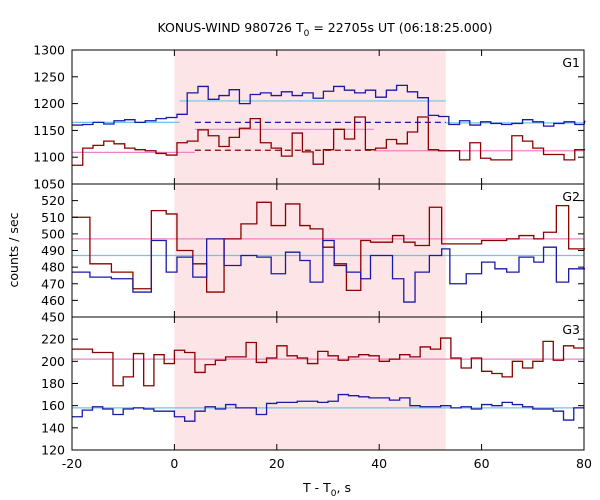 The width and height of the screenshot is (600, 500). Describe the element at coordinates (49, 130) in the screenshot. I see `y-tick-label: 1150` at that location.